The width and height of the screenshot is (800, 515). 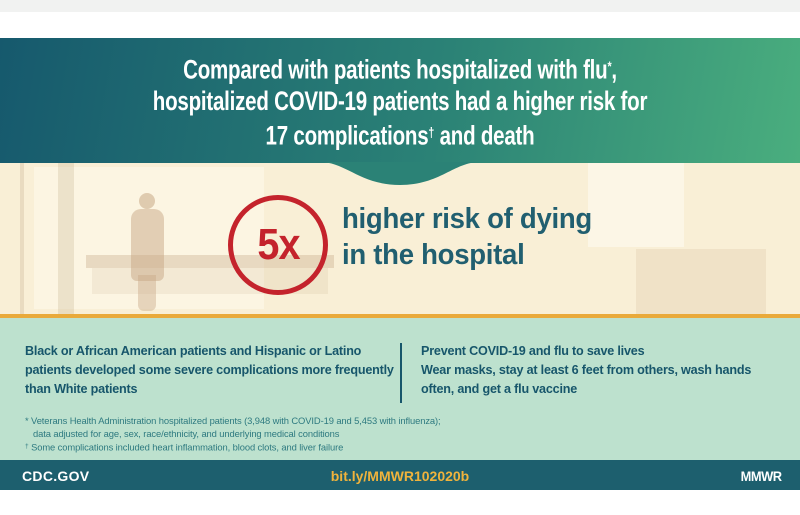 I want to click on stat-message-line-1: higher risk of dying, so click(x=467, y=219).